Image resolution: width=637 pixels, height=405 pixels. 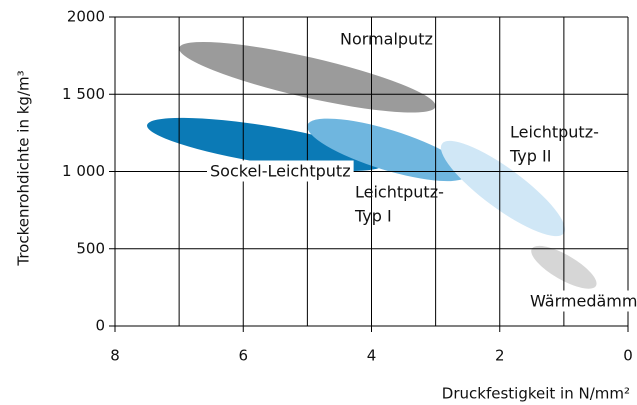 I want to click on region-label: Typ I, so click(x=373, y=216).